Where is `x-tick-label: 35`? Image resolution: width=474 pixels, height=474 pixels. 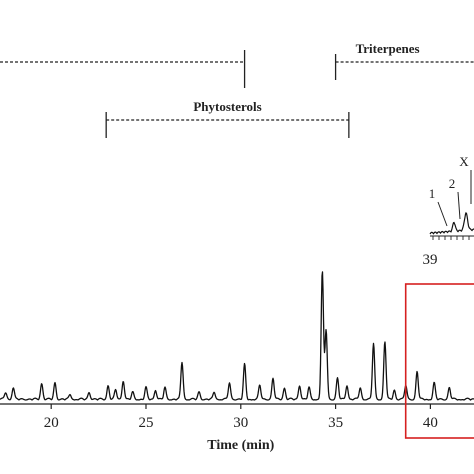 x-tick-label: 35 is located at coordinates (335, 423).